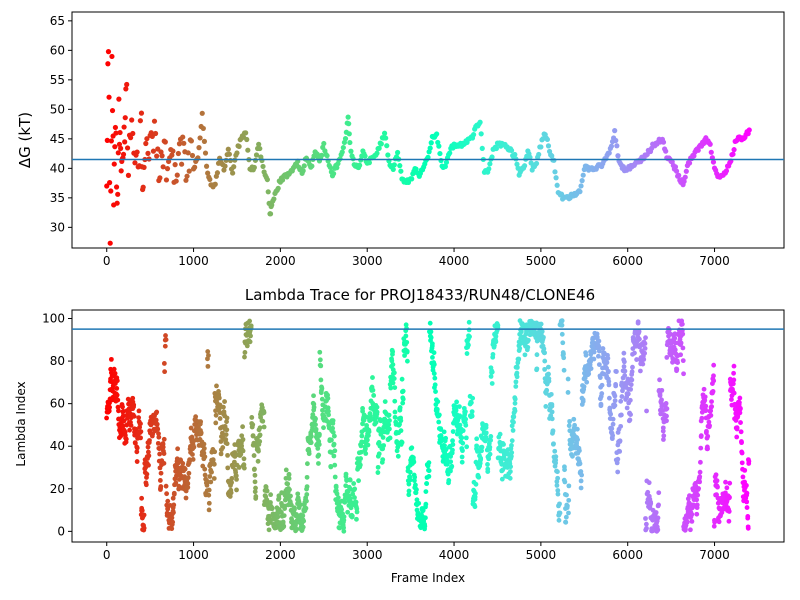 This screenshot has width=800, height=600. Describe the element at coordinates (57, 109) in the screenshot. I see `y-tick-label: 50` at that location.